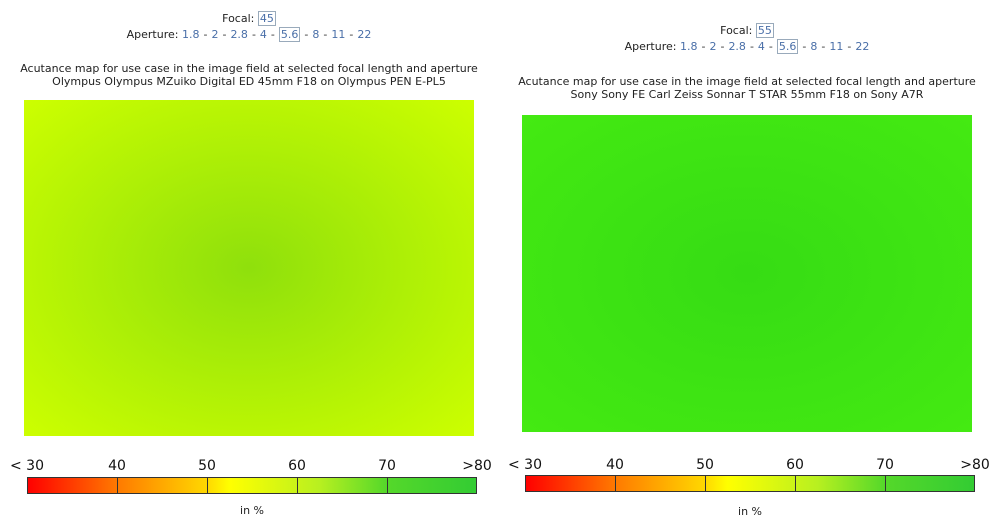  Describe the element at coordinates (764, 30) in the screenshot. I see `focal-value: 55` at that location.